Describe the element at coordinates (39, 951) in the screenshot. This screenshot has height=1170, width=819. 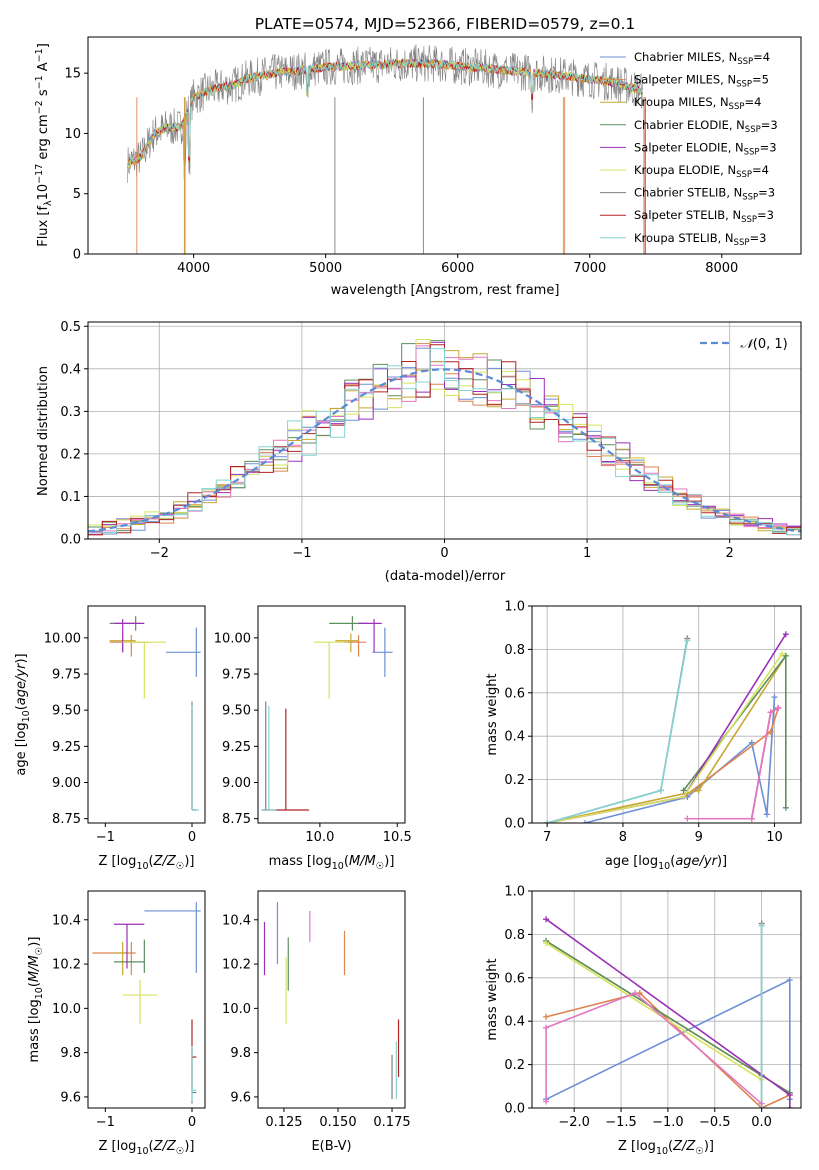
I see `label-part: ☉` at that location.